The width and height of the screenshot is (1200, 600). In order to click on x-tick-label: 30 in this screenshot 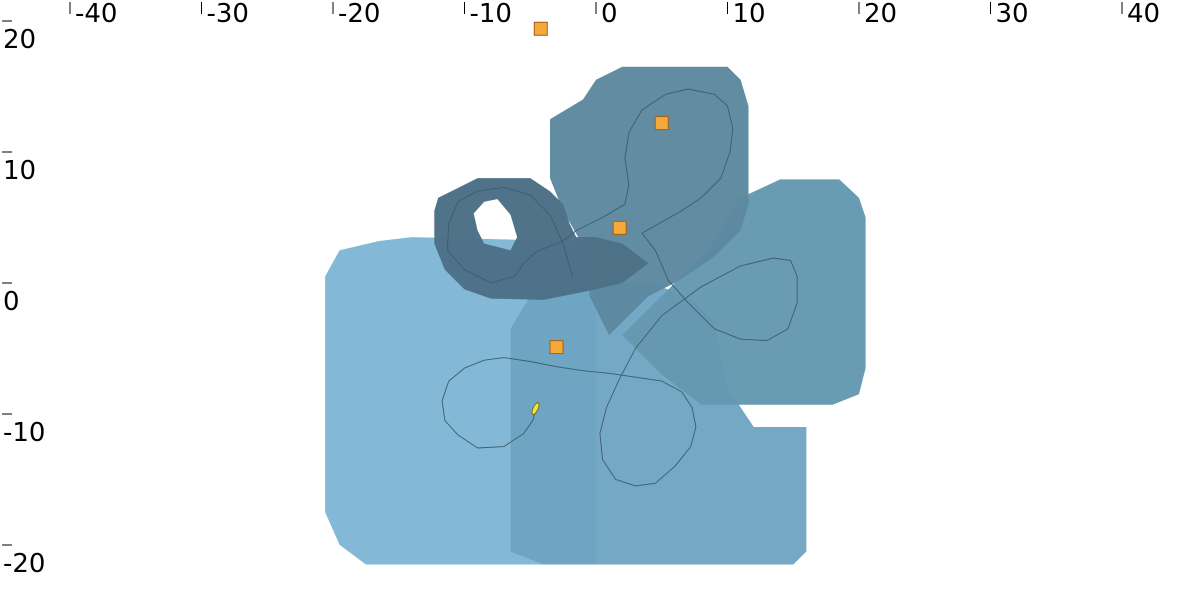, I will do `click(1012, 14)`.